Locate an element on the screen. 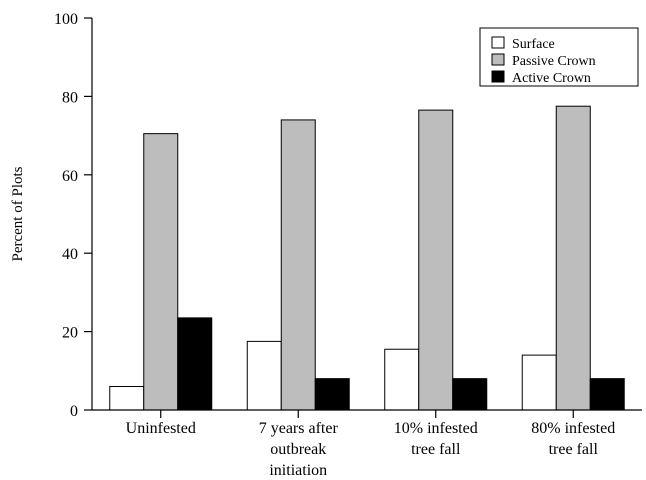 Image resolution: width=646 pixels, height=480 pixels. y-tick-label: 80 is located at coordinates (70, 97).